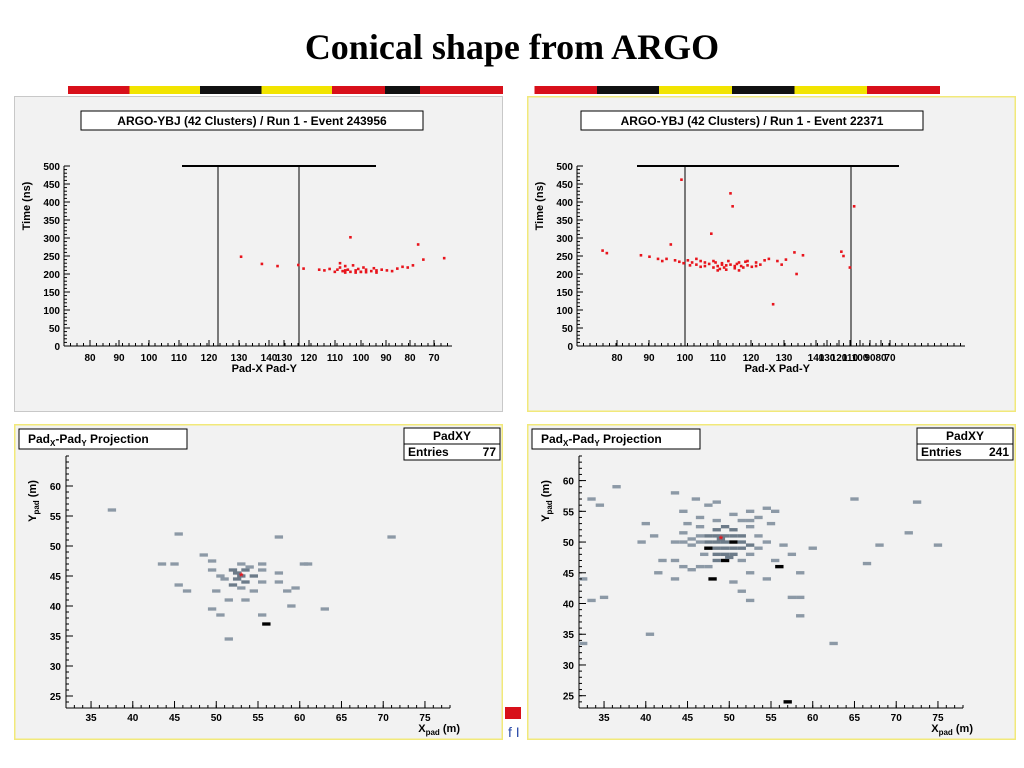 The width and height of the screenshot is (1024, 768). What do you see at coordinates (119, 358) in the screenshot?
I see `x-tick-label: 90` at bounding box center [119, 358].